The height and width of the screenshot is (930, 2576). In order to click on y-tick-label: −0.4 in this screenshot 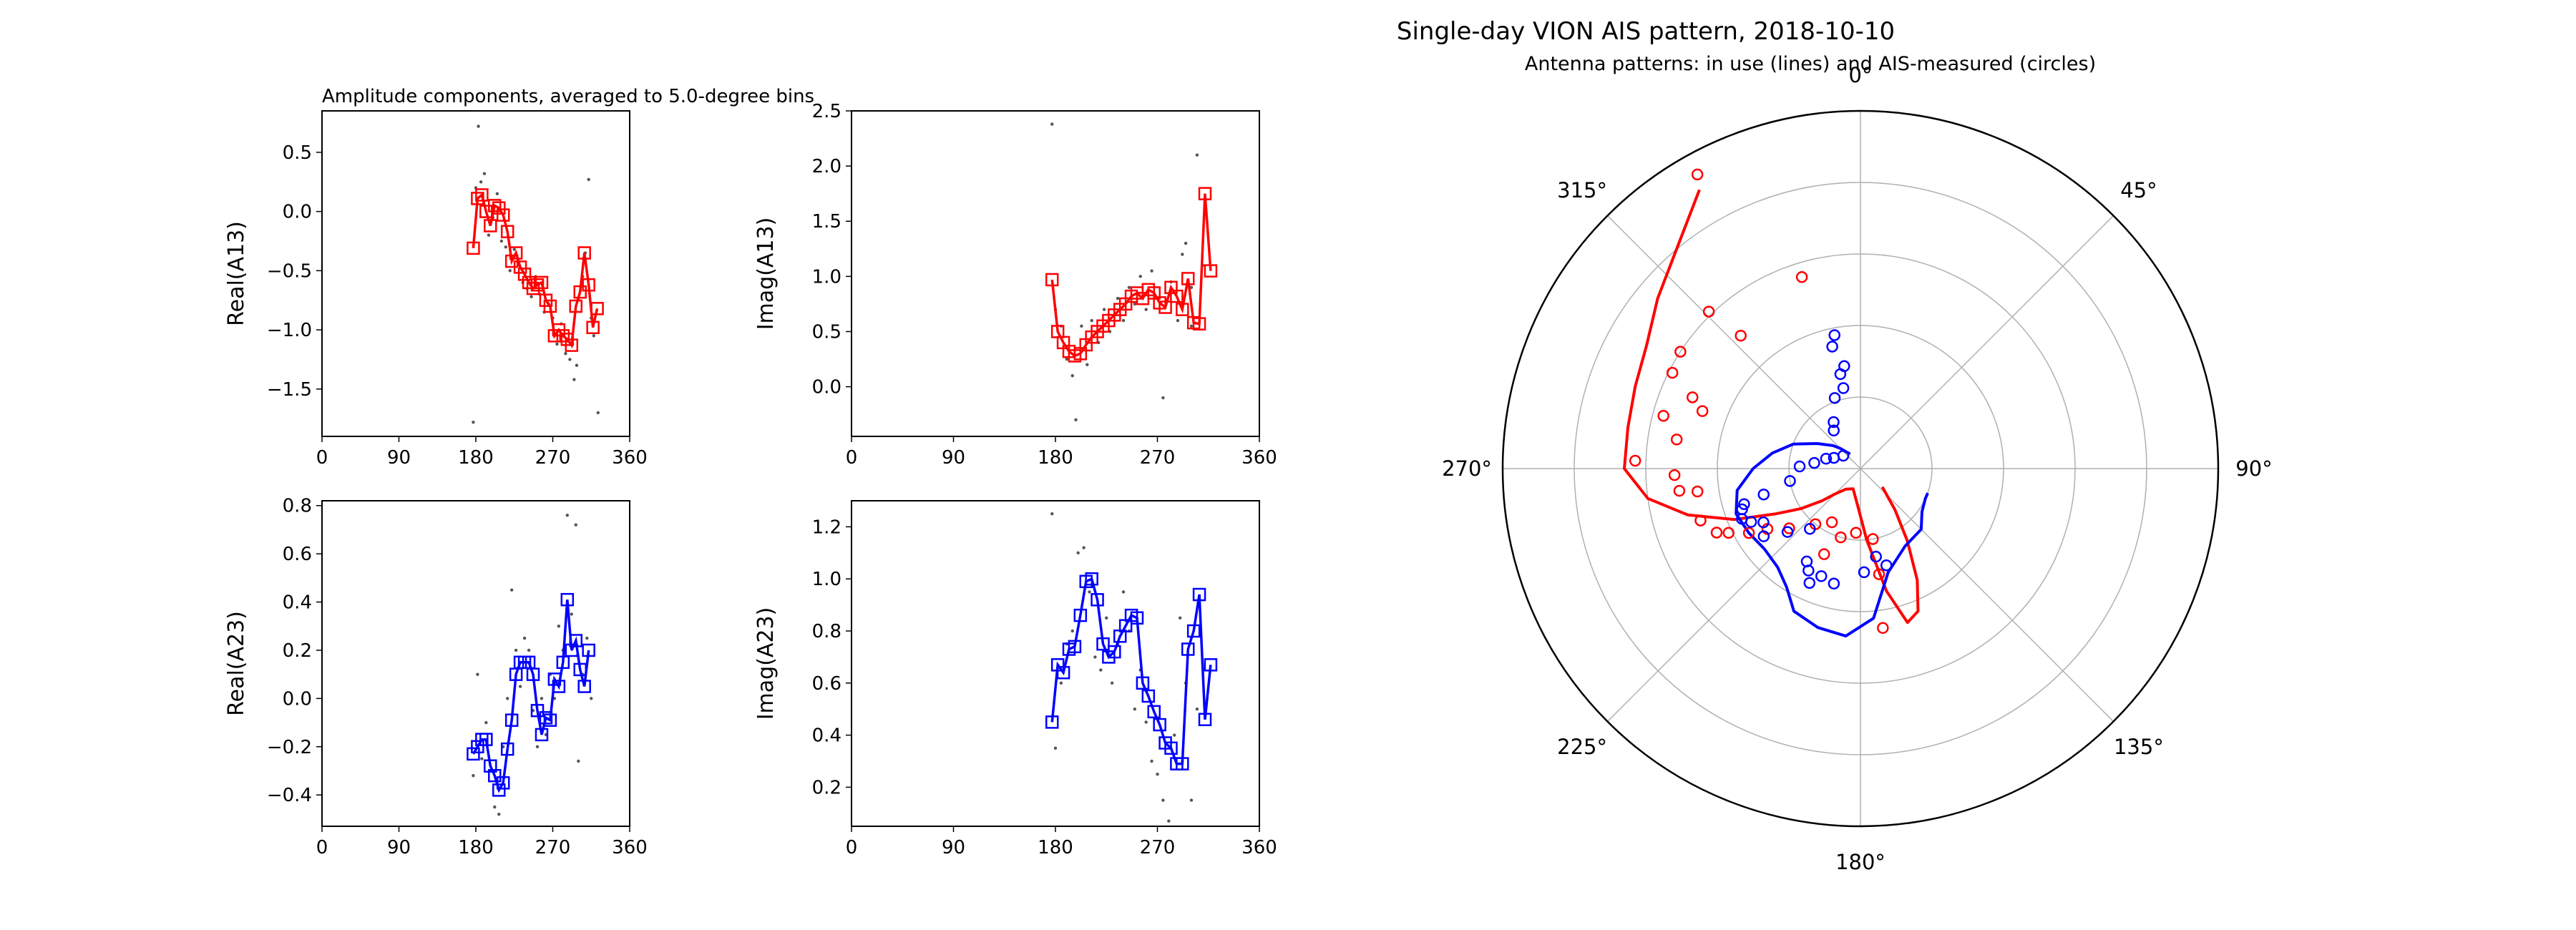, I will do `click(289, 795)`.